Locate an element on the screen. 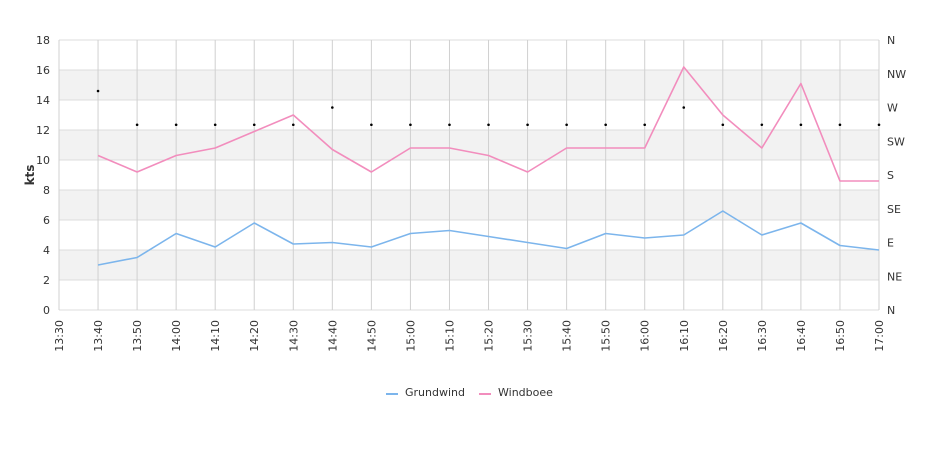 This screenshot has width=940, height=450. legend-item-grundwind: Grundwind is located at coordinates (425, 392).